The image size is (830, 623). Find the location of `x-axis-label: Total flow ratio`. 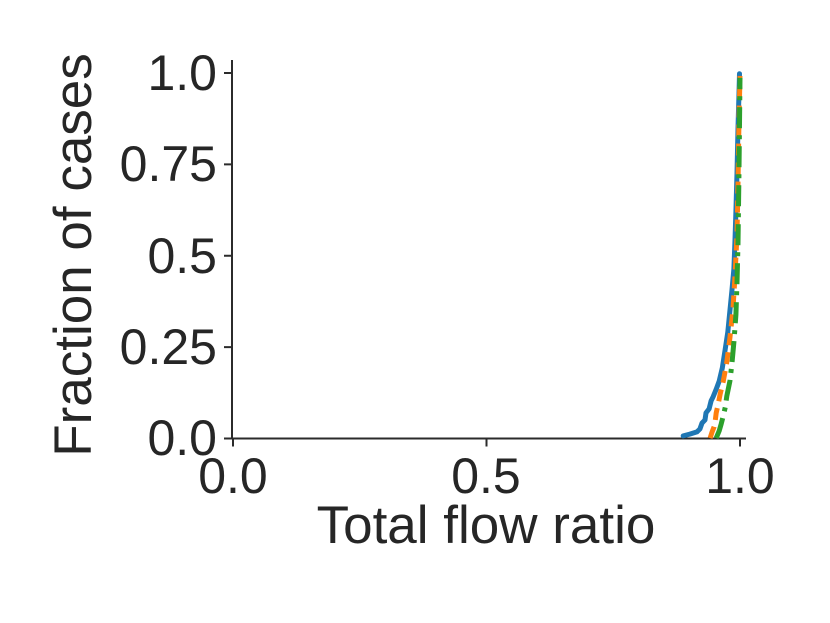

x-axis-label: Total flow ratio is located at coordinates (486, 525).